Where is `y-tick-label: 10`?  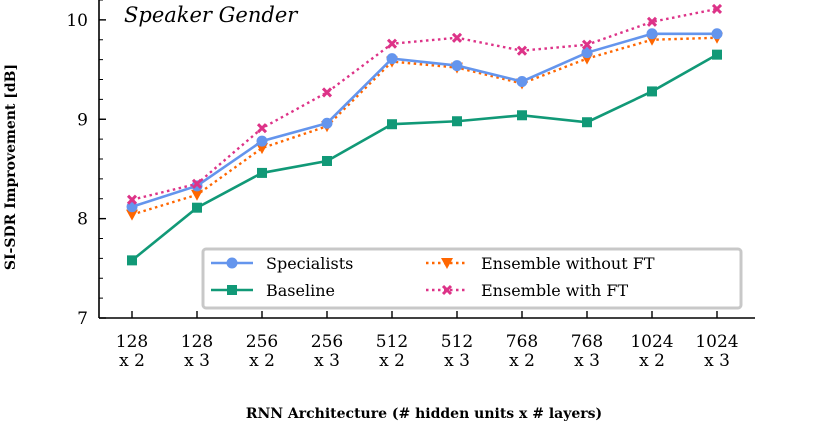 y-tick-label: 10 is located at coordinates (77, 21).